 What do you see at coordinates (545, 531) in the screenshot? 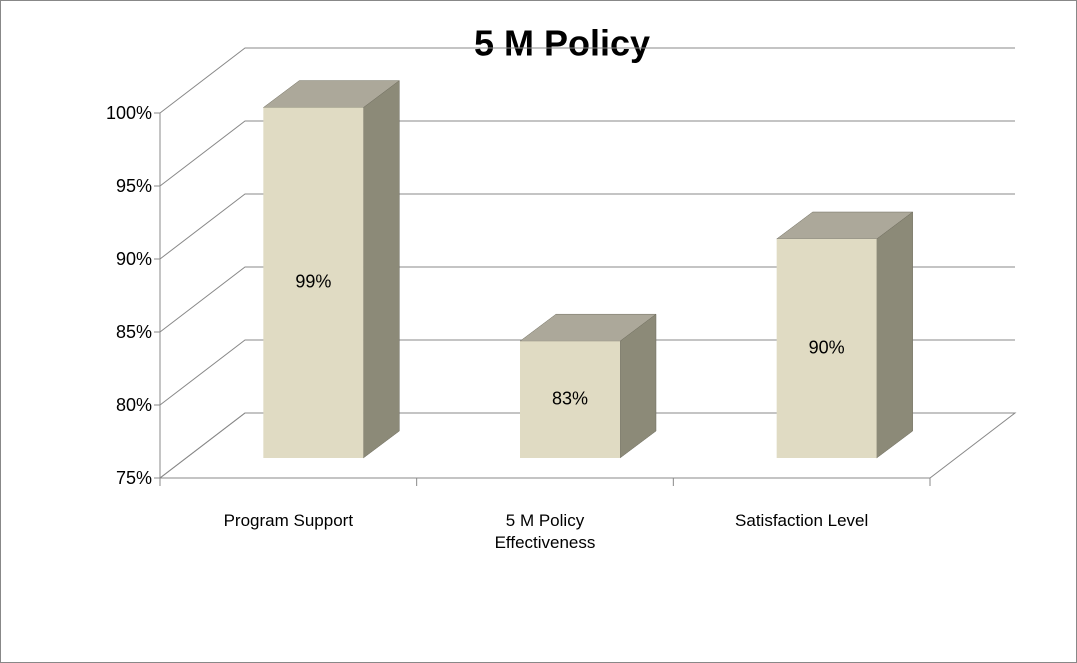
I see `x-tick-label: 5 M Policy Effectiveness` at bounding box center [545, 531].